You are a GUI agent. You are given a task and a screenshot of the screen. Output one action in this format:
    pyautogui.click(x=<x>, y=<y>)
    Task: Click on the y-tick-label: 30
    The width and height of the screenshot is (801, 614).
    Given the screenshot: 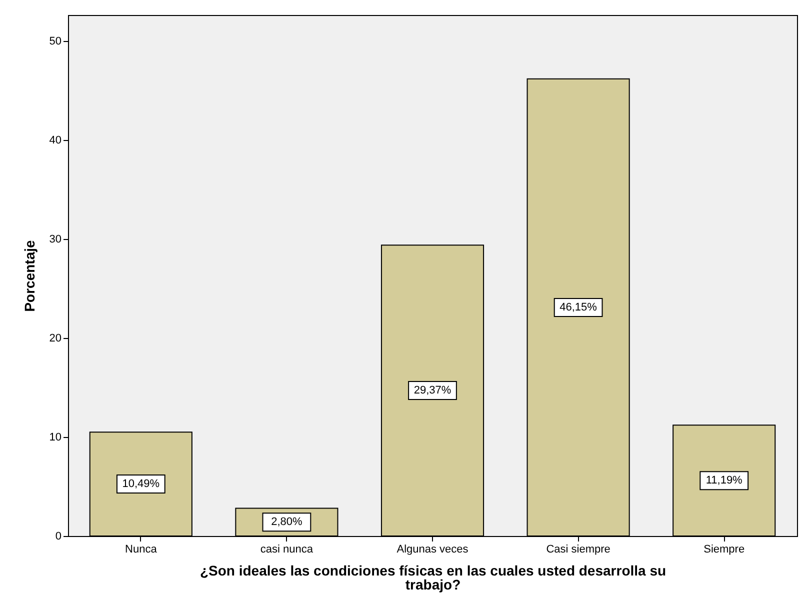 What is the action you would take?
    pyautogui.click(x=55, y=239)
    